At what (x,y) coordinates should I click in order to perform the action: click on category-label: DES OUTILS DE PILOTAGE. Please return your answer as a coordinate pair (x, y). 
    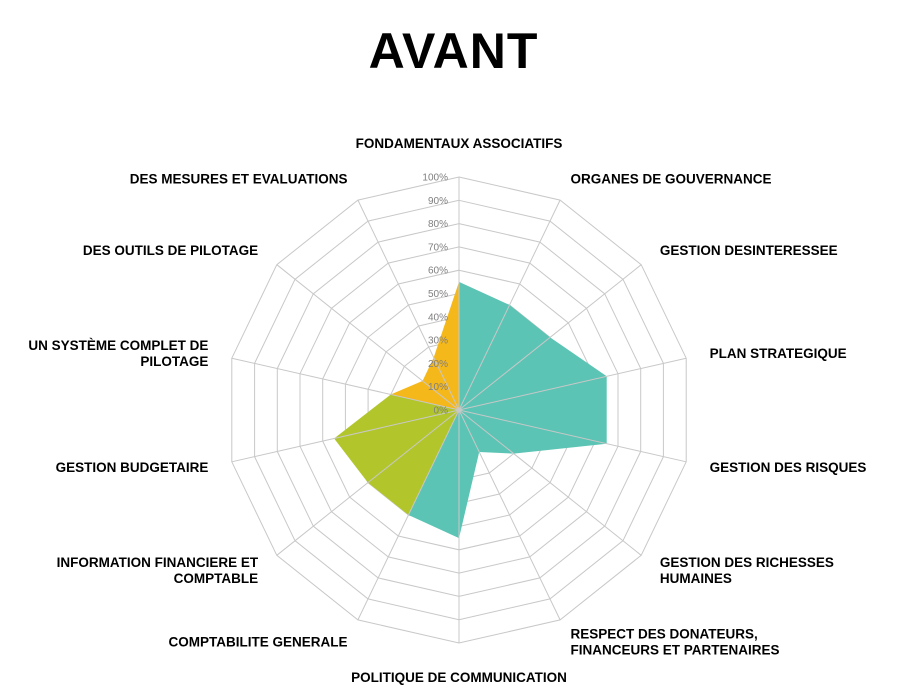
    Looking at the image, I should click on (170, 250).